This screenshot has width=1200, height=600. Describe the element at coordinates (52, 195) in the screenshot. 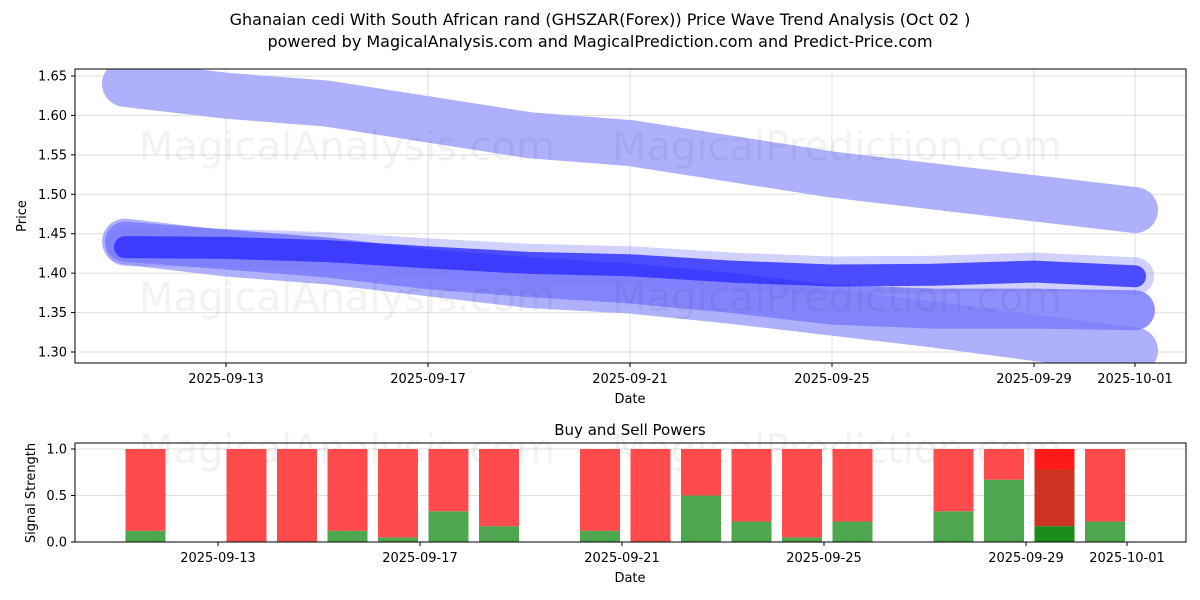

I see `y-tick-label: 1.50` at that location.